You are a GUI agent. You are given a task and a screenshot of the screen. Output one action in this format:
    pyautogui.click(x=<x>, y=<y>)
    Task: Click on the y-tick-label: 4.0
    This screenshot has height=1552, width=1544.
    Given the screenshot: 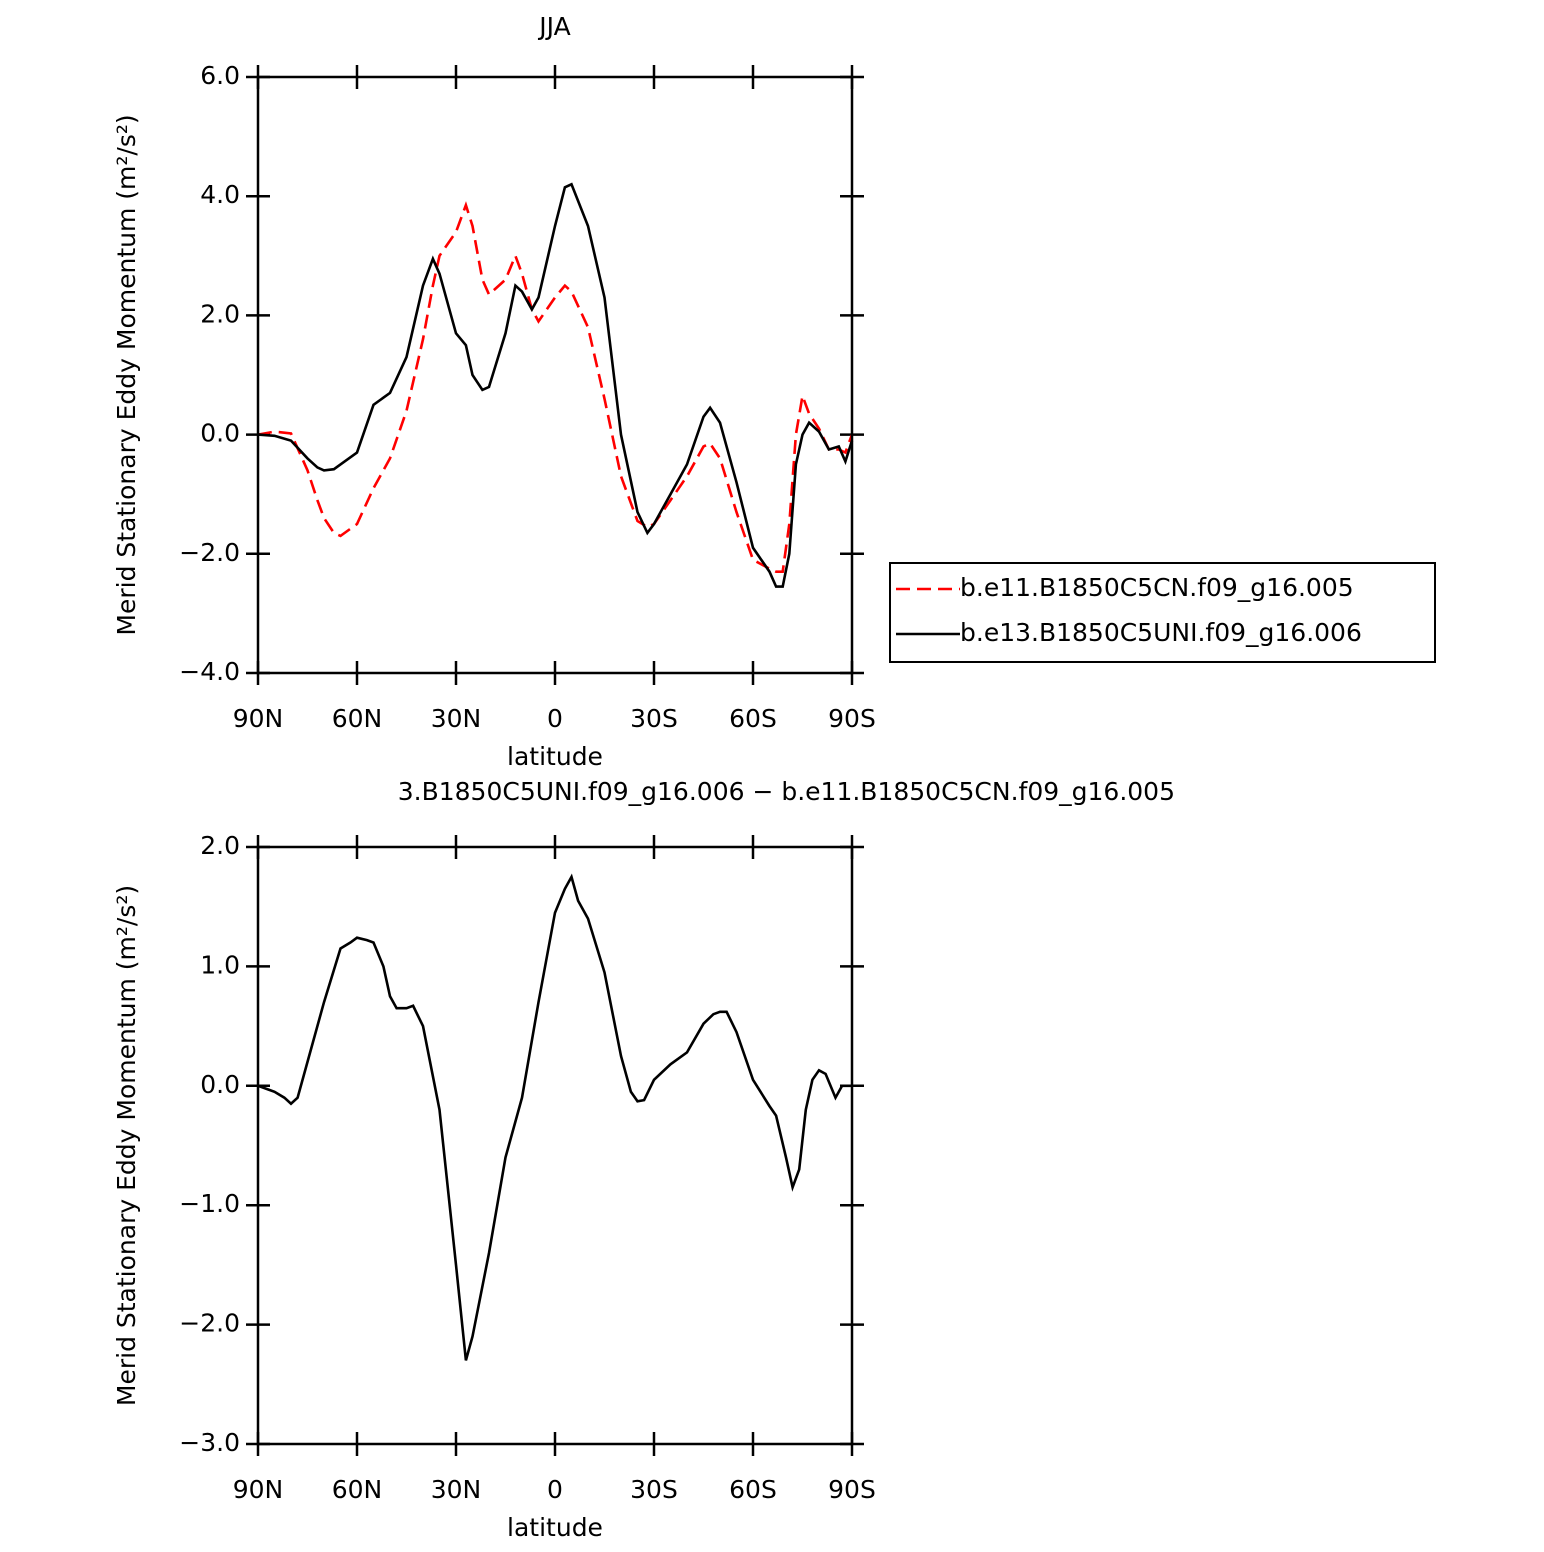 What is the action you would take?
    pyautogui.click(x=220, y=194)
    